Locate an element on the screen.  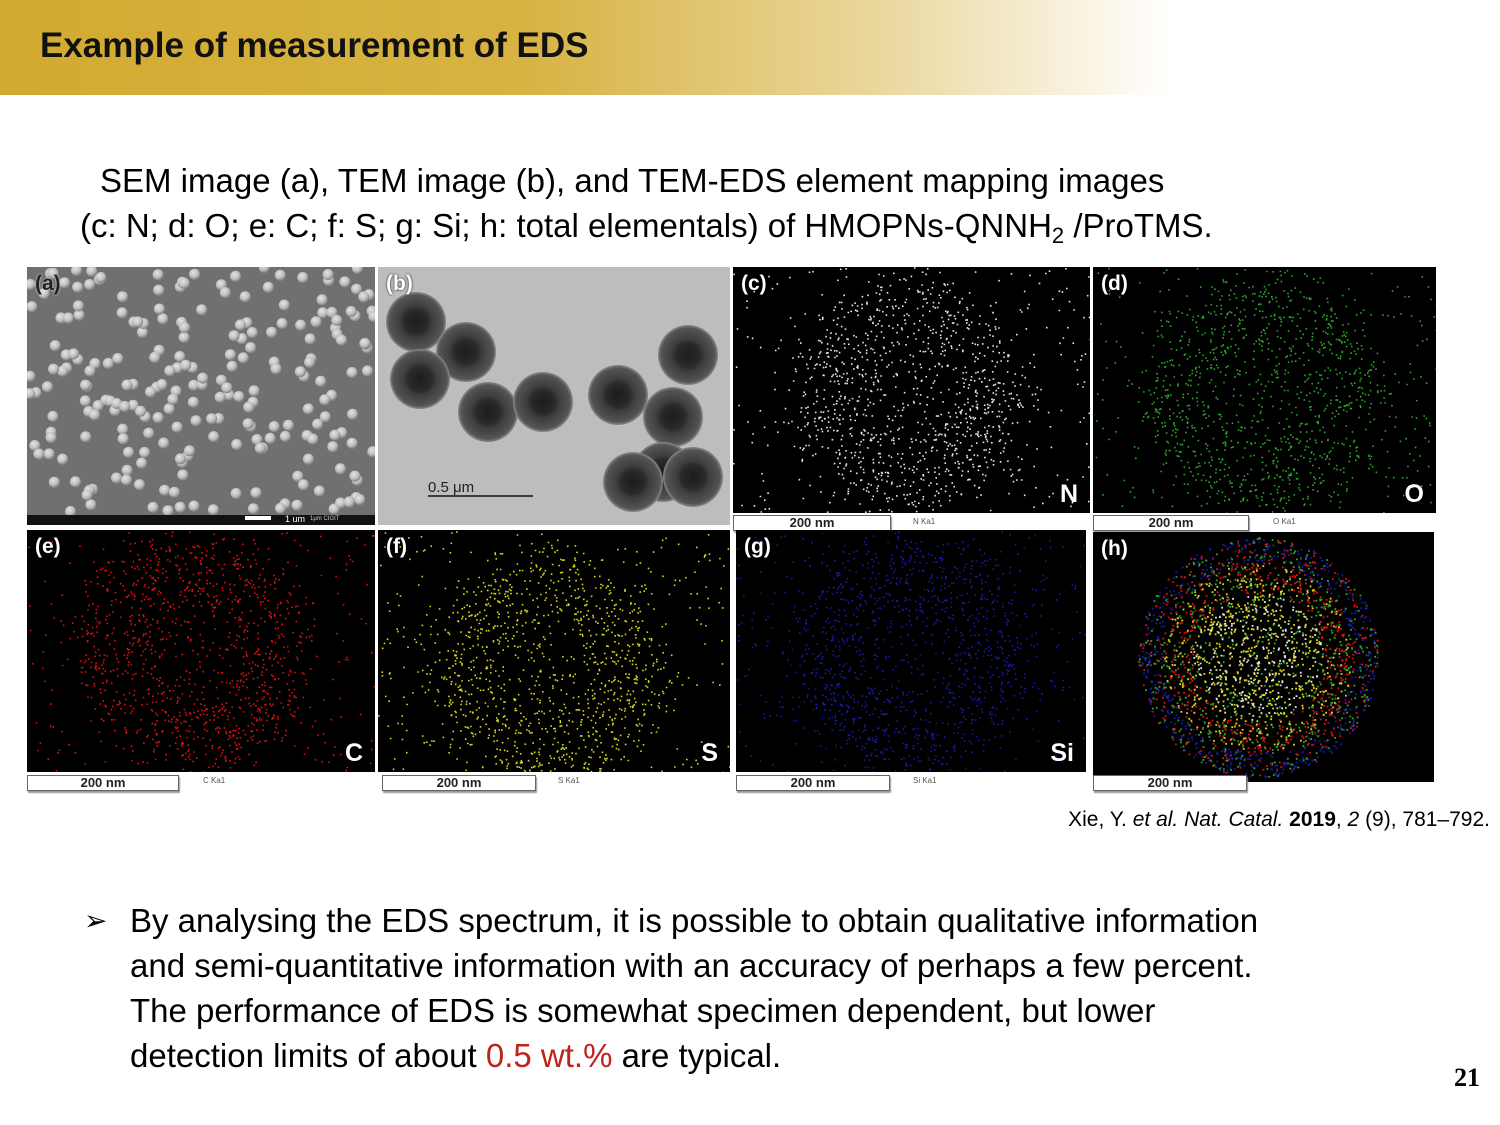
page-number: 21 is located at coordinates (1467, 1077).